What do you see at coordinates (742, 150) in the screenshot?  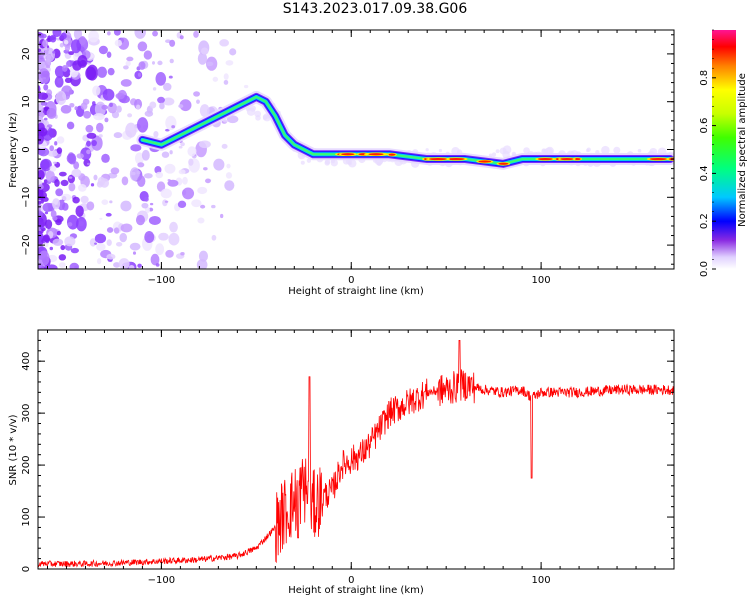 I see `colorbar-label: Normalized spectral amplitude` at bounding box center [742, 150].